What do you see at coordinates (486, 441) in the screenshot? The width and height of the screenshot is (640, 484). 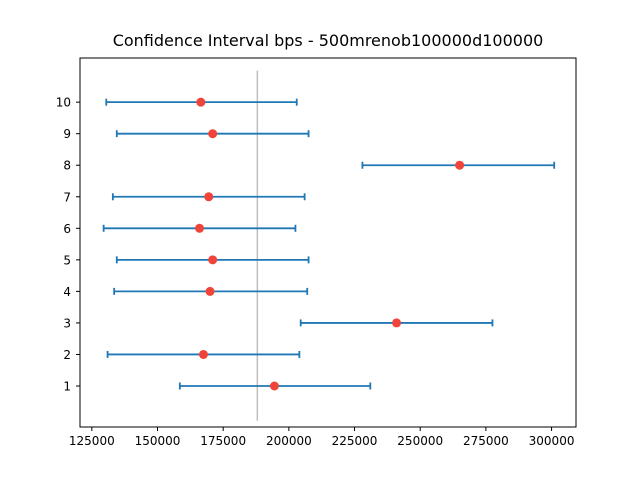 I see `x-tick-label-275000: 275000` at bounding box center [486, 441].